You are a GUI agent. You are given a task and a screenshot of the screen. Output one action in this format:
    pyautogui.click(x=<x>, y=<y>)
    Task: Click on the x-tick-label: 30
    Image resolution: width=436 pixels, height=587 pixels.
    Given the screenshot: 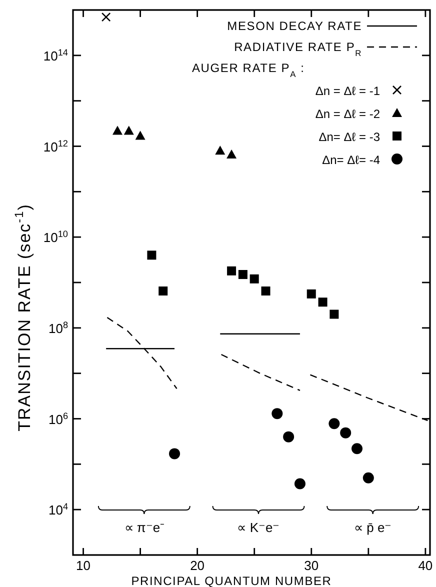 What is the action you would take?
    pyautogui.click(x=311, y=565)
    